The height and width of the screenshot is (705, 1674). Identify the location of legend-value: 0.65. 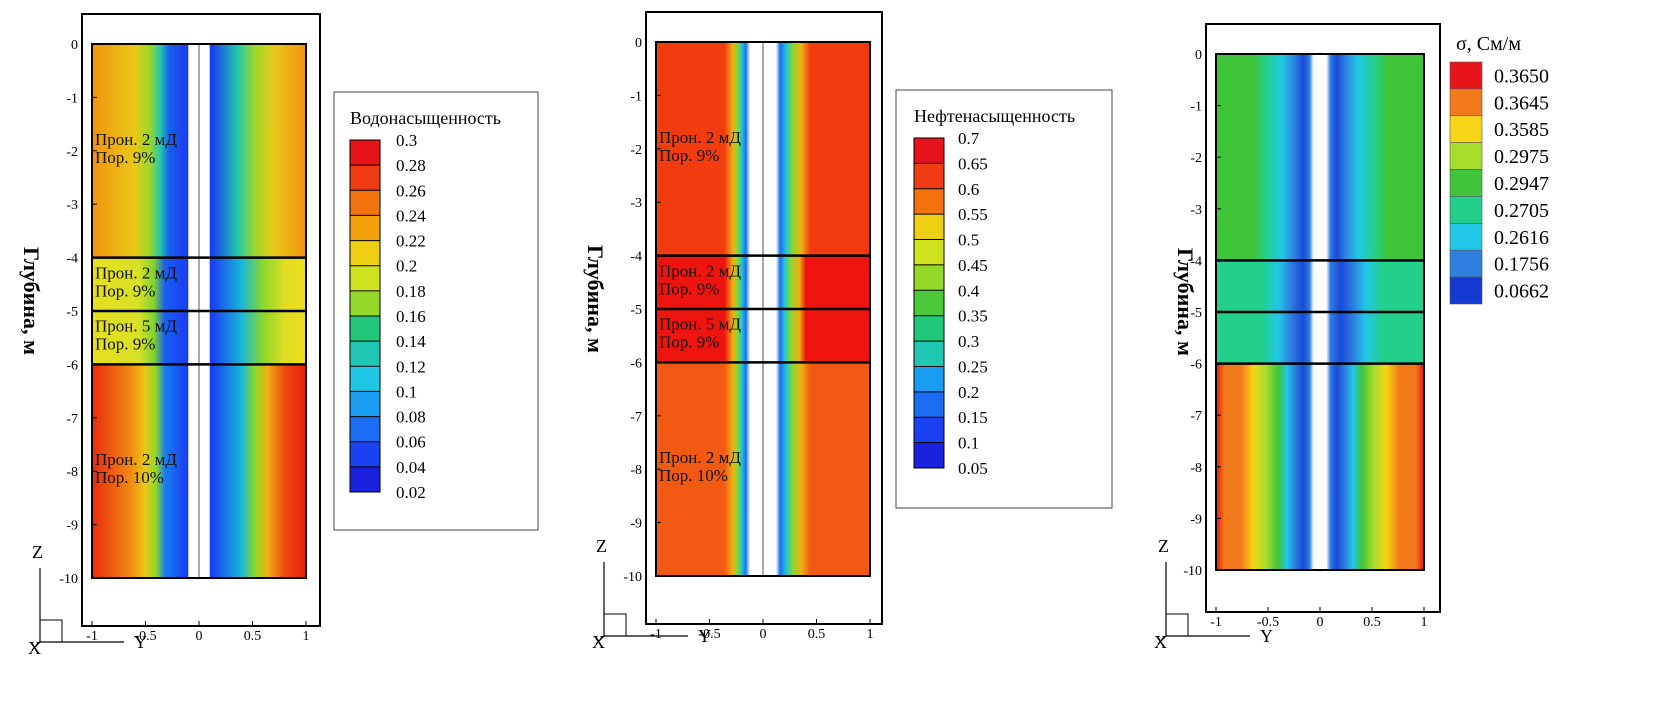
(973, 163).